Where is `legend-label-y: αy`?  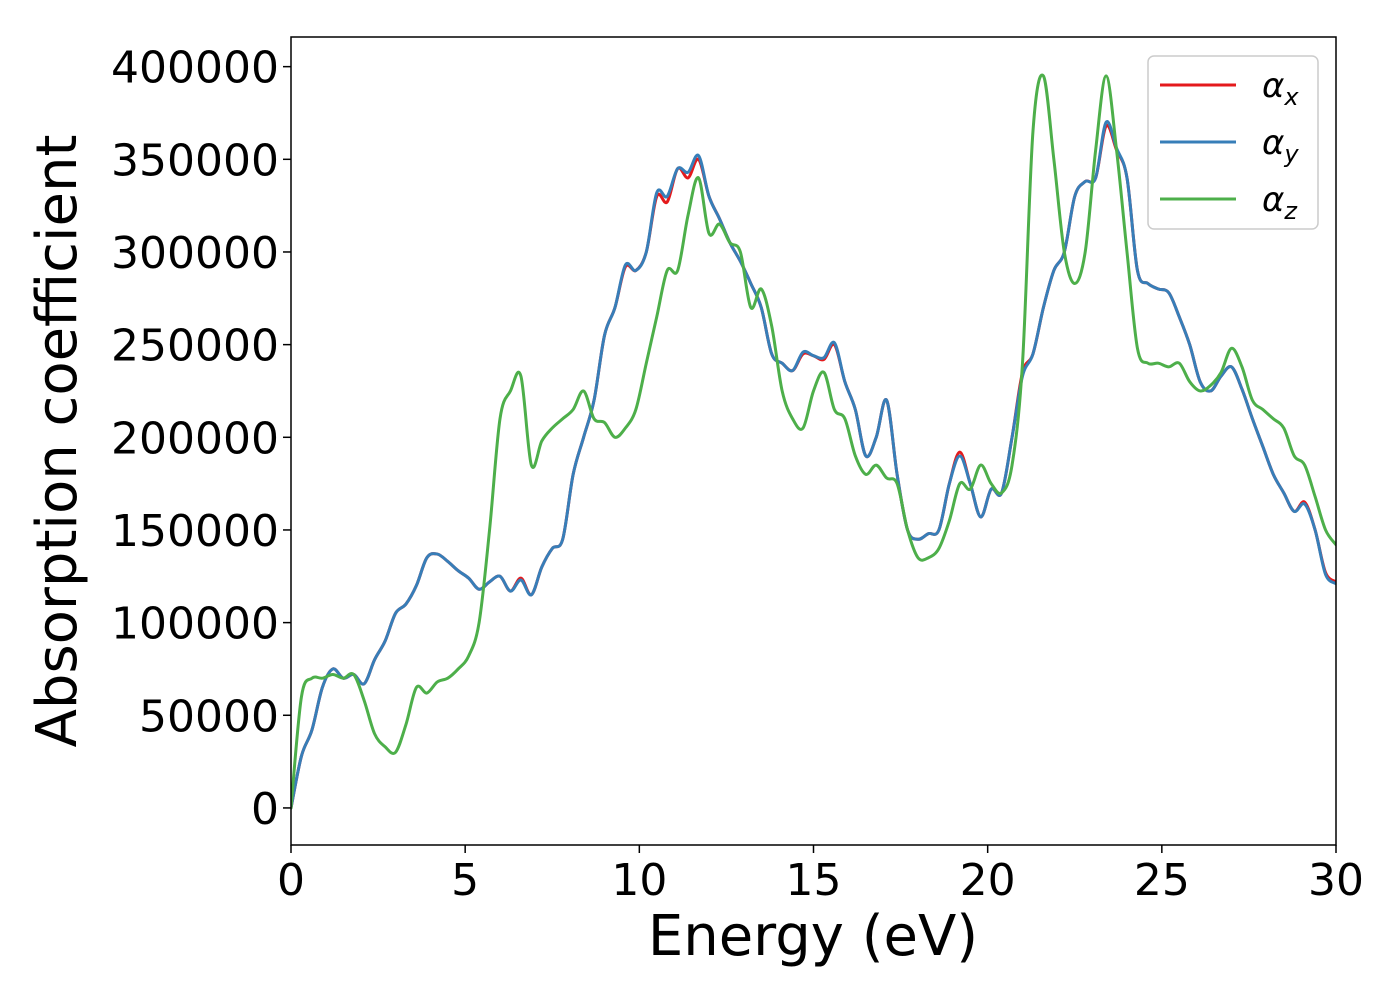
legend-label-y: αy is located at coordinates (1280, 145).